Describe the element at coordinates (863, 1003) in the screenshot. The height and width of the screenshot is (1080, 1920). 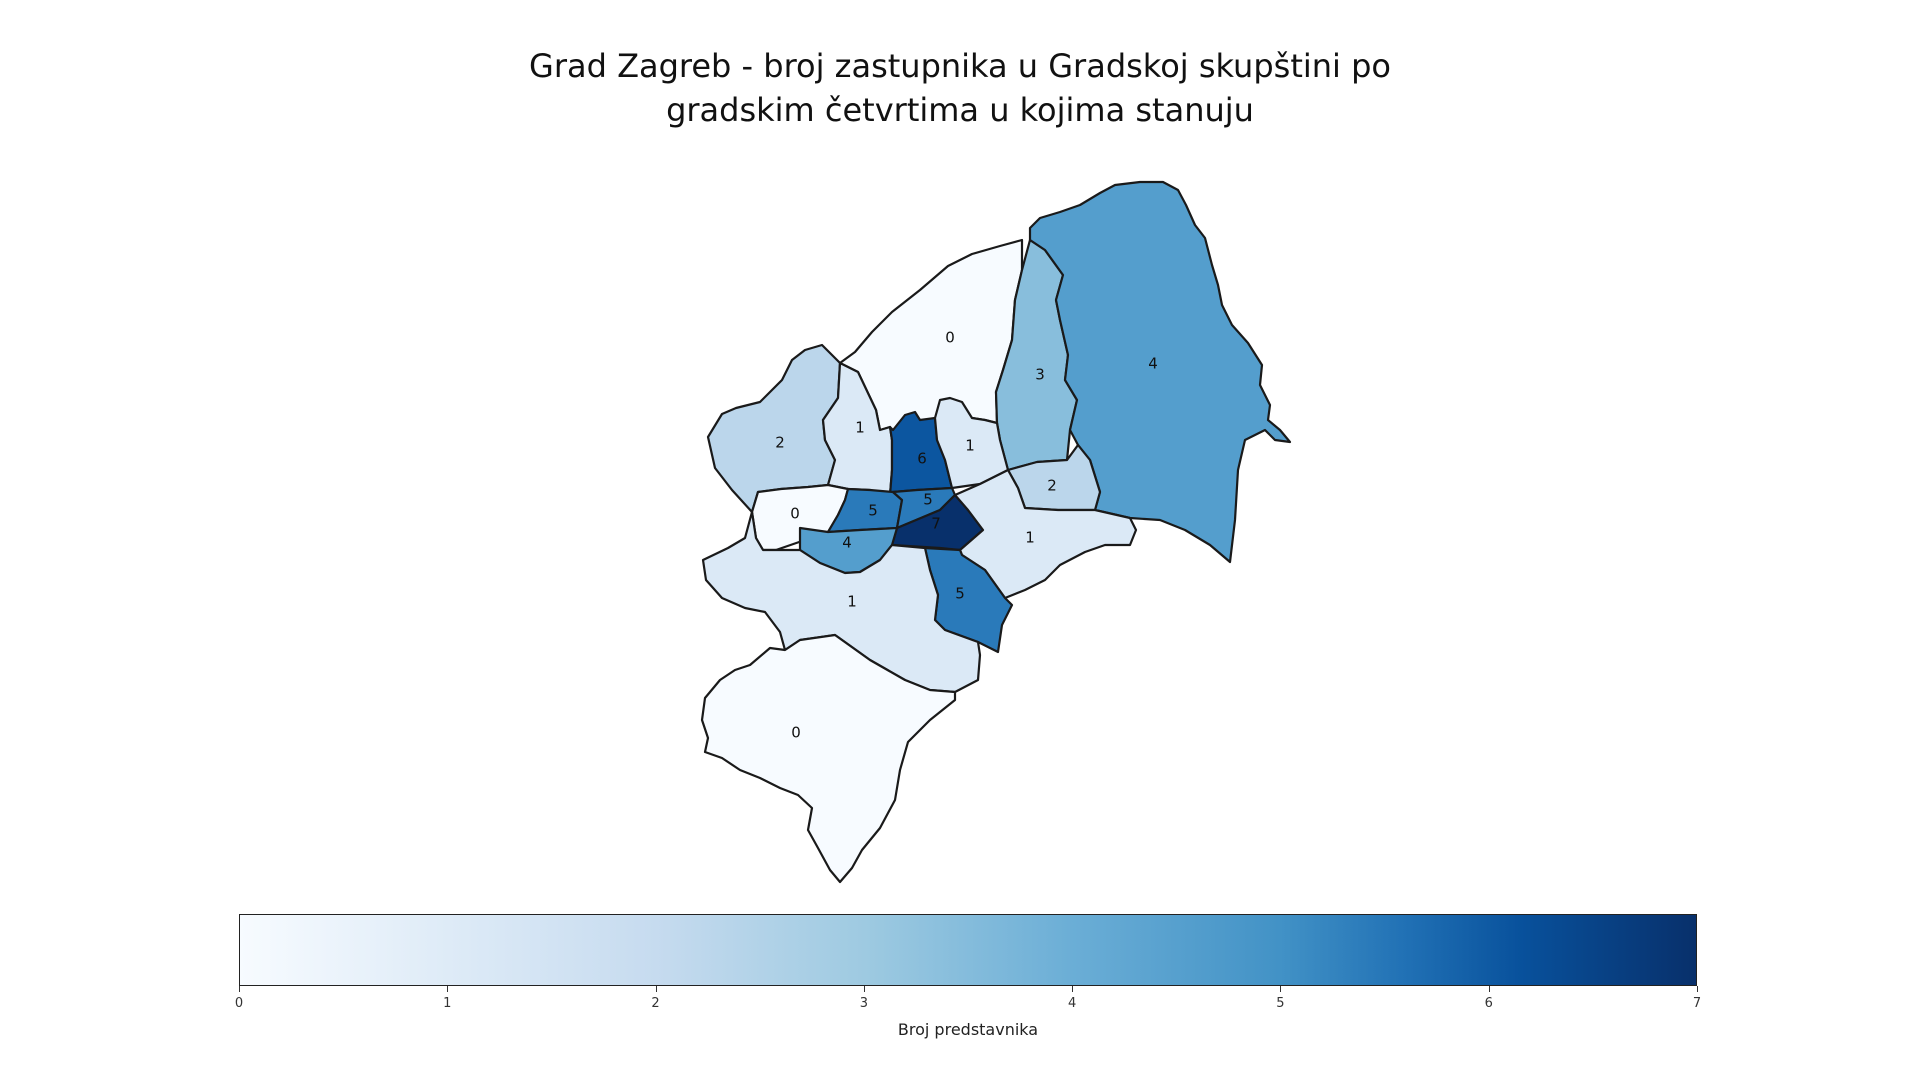
I see `colorbar-tick-label: 3` at that location.